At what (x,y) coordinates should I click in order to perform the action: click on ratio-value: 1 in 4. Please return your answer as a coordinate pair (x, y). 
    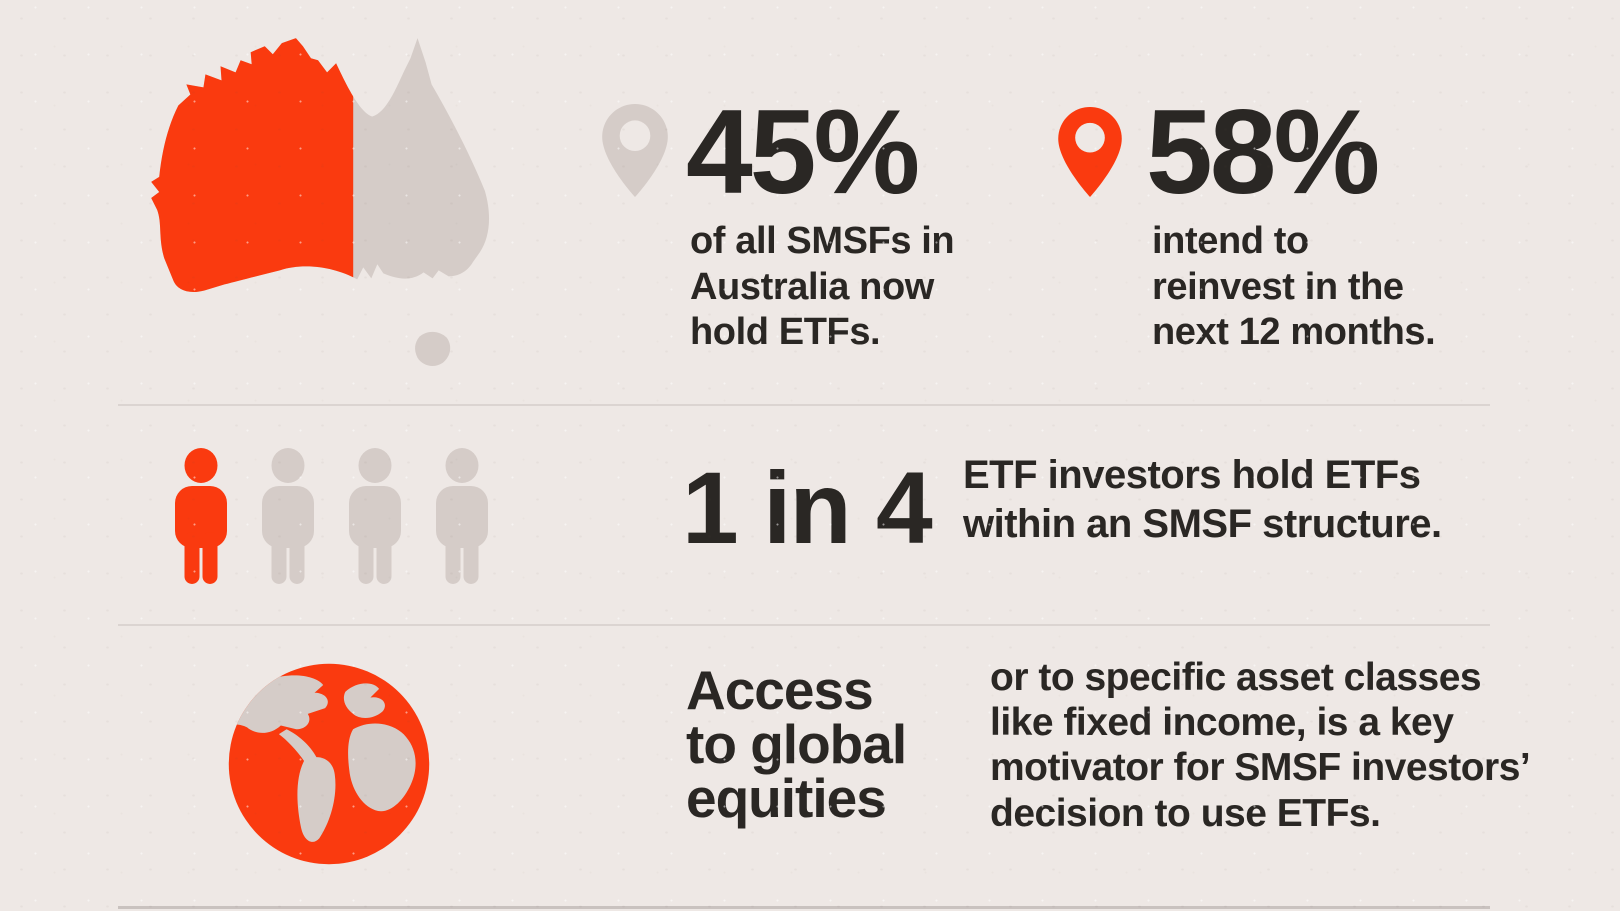
    Looking at the image, I should click on (807, 508).